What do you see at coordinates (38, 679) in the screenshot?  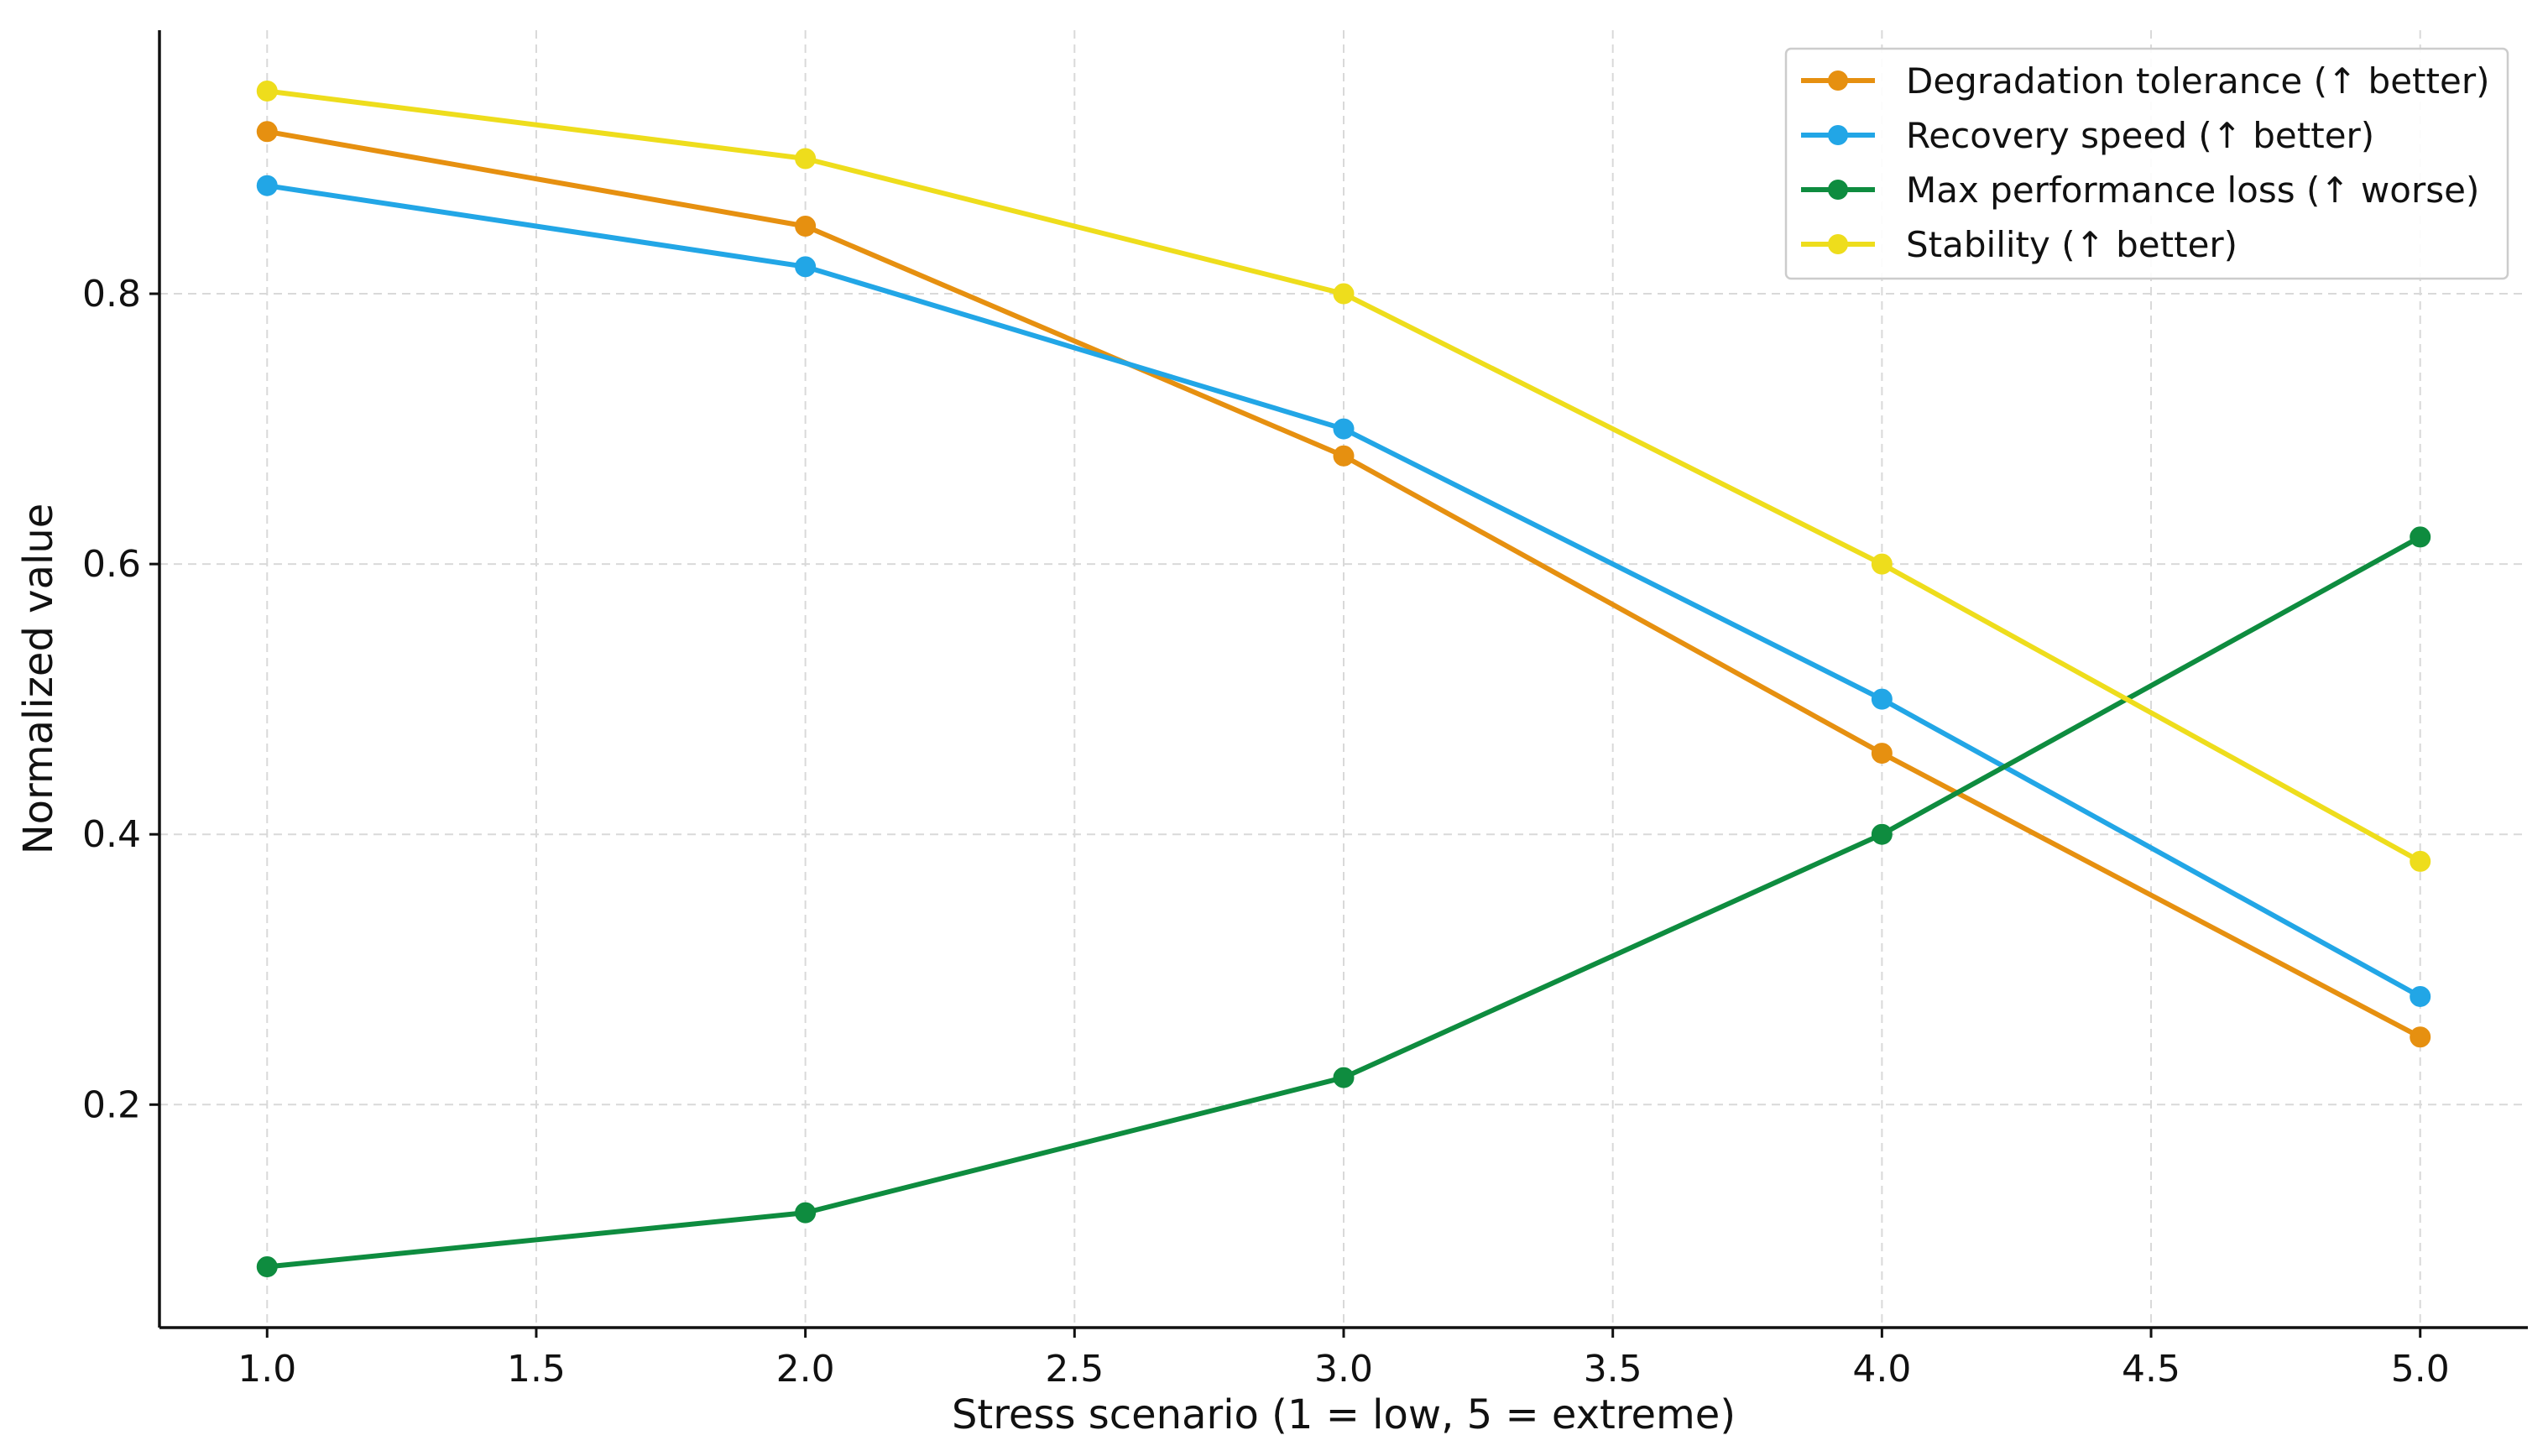 I see `y-axis-title: Normalized value` at bounding box center [38, 679].